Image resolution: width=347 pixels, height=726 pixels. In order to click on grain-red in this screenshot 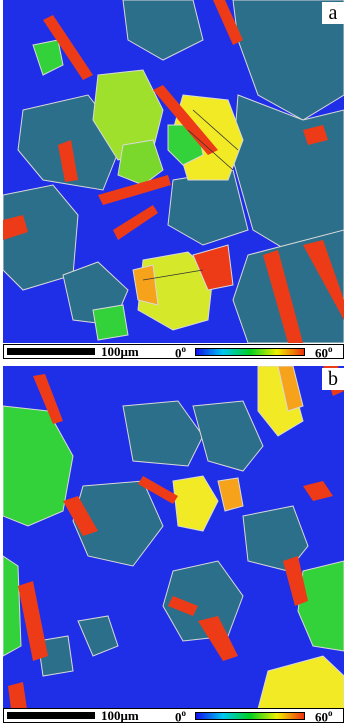, I will do `click(213, 267)`.